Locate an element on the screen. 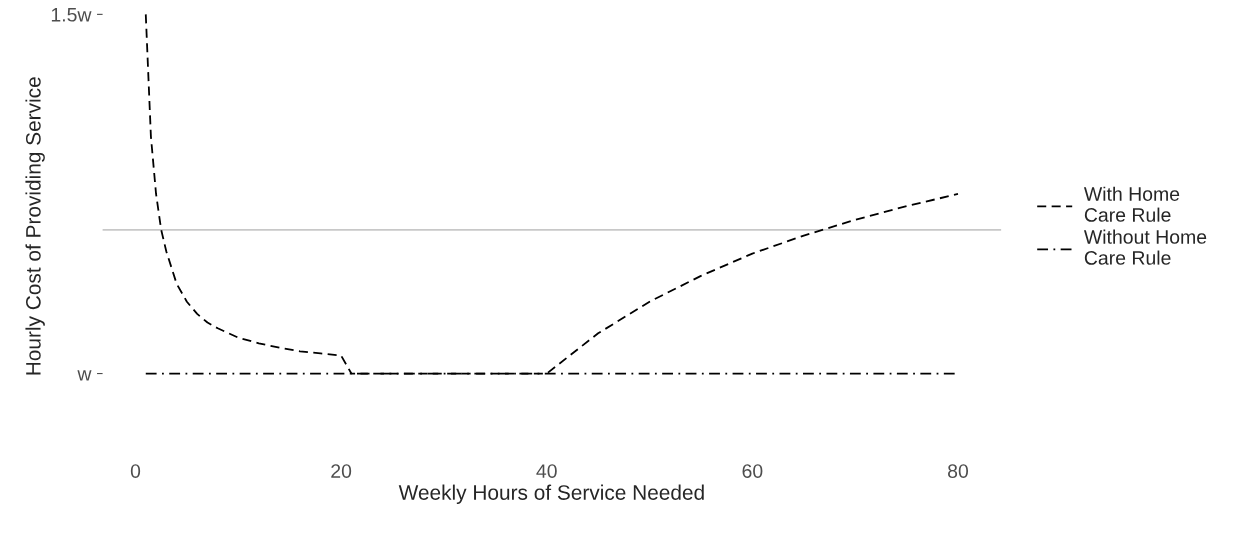 Image resolution: width=1236 pixels, height=542 pixels. x-axis-title: Weekly Hours of Service Needed is located at coordinates (551, 494).